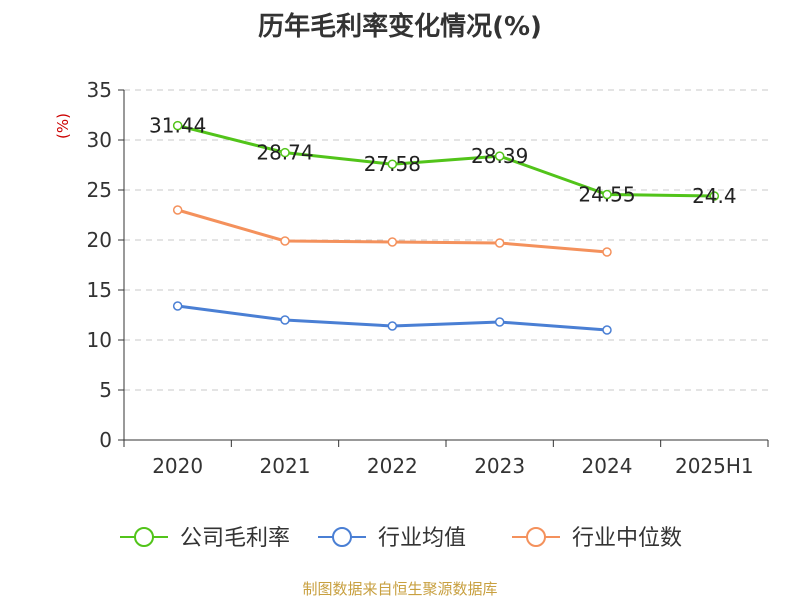  Describe the element at coordinates (99, 90) in the screenshot. I see `y-tick-label: 35` at that location.